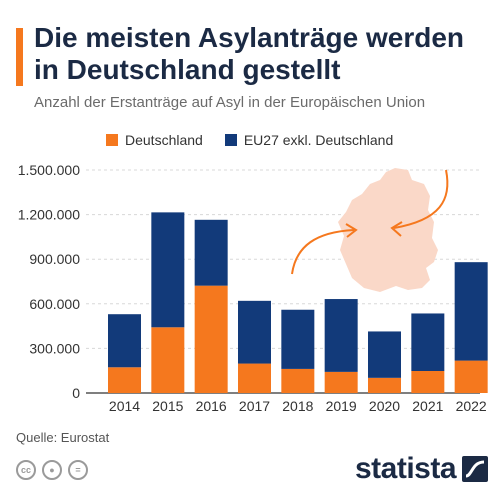  I want to click on statista-logo-icon, so click(475, 469).